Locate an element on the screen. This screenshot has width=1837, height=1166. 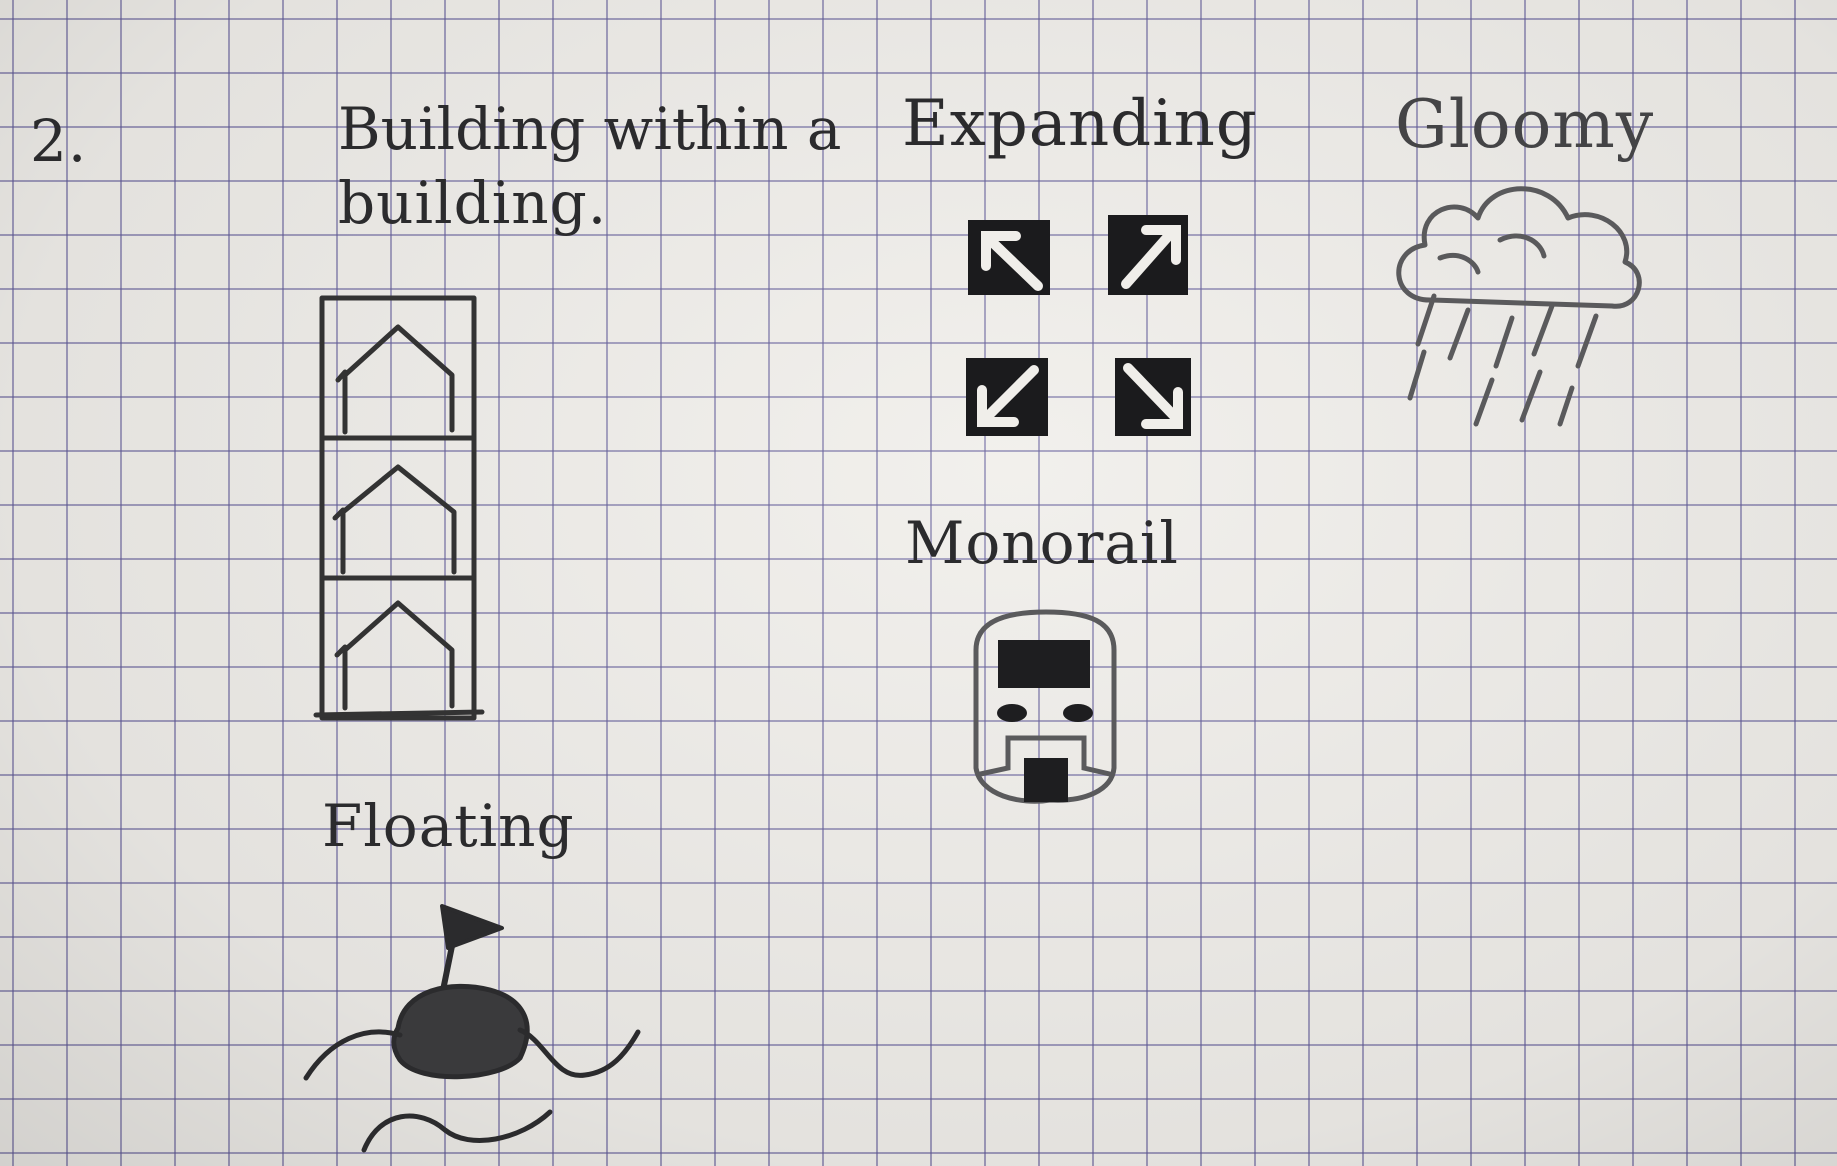
gloomy-label: Gloomy is located at coordinates (1525, 124).